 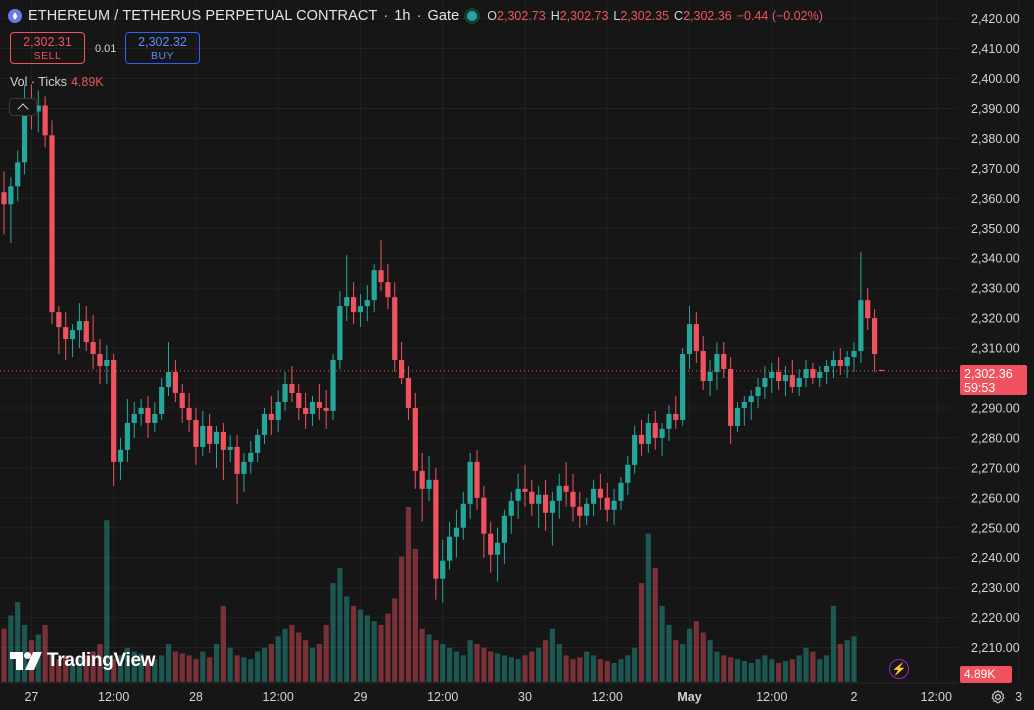 I want to click on tradingview-logo: TradingView, so click(x=83, y=661).